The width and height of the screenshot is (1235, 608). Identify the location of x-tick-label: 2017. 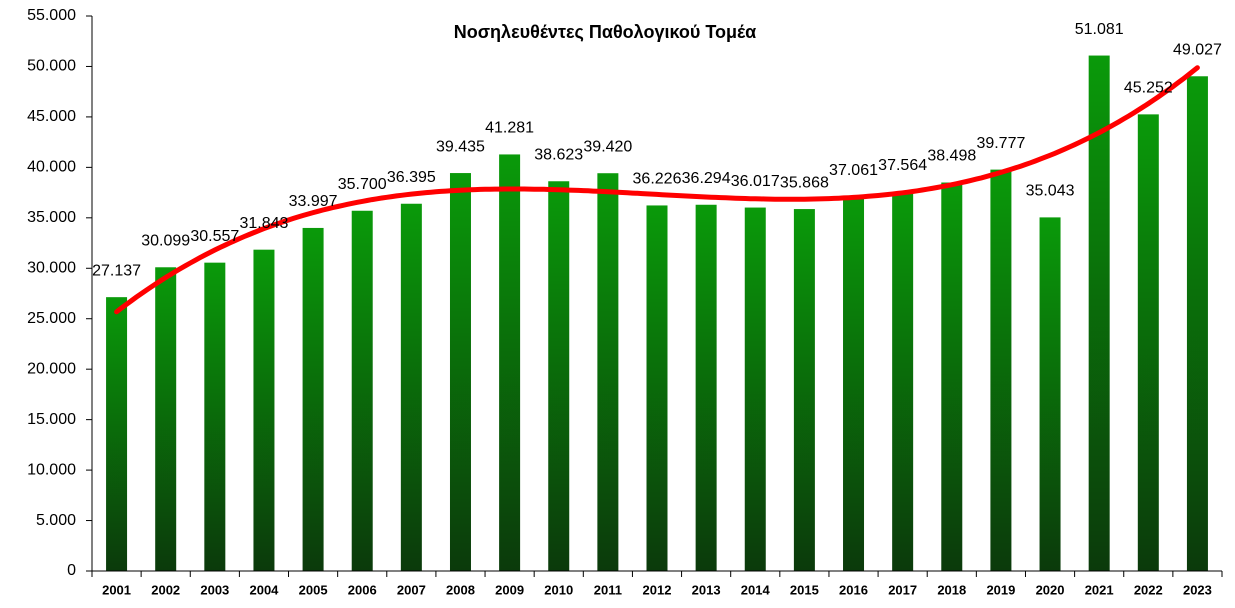
(902, 589).